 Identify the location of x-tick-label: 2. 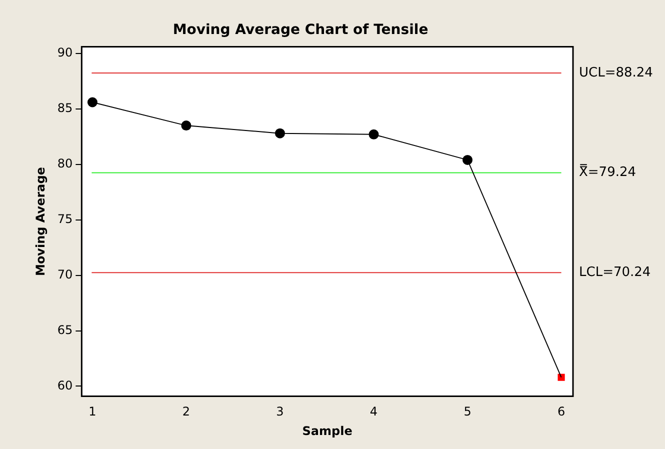
(186, 411).